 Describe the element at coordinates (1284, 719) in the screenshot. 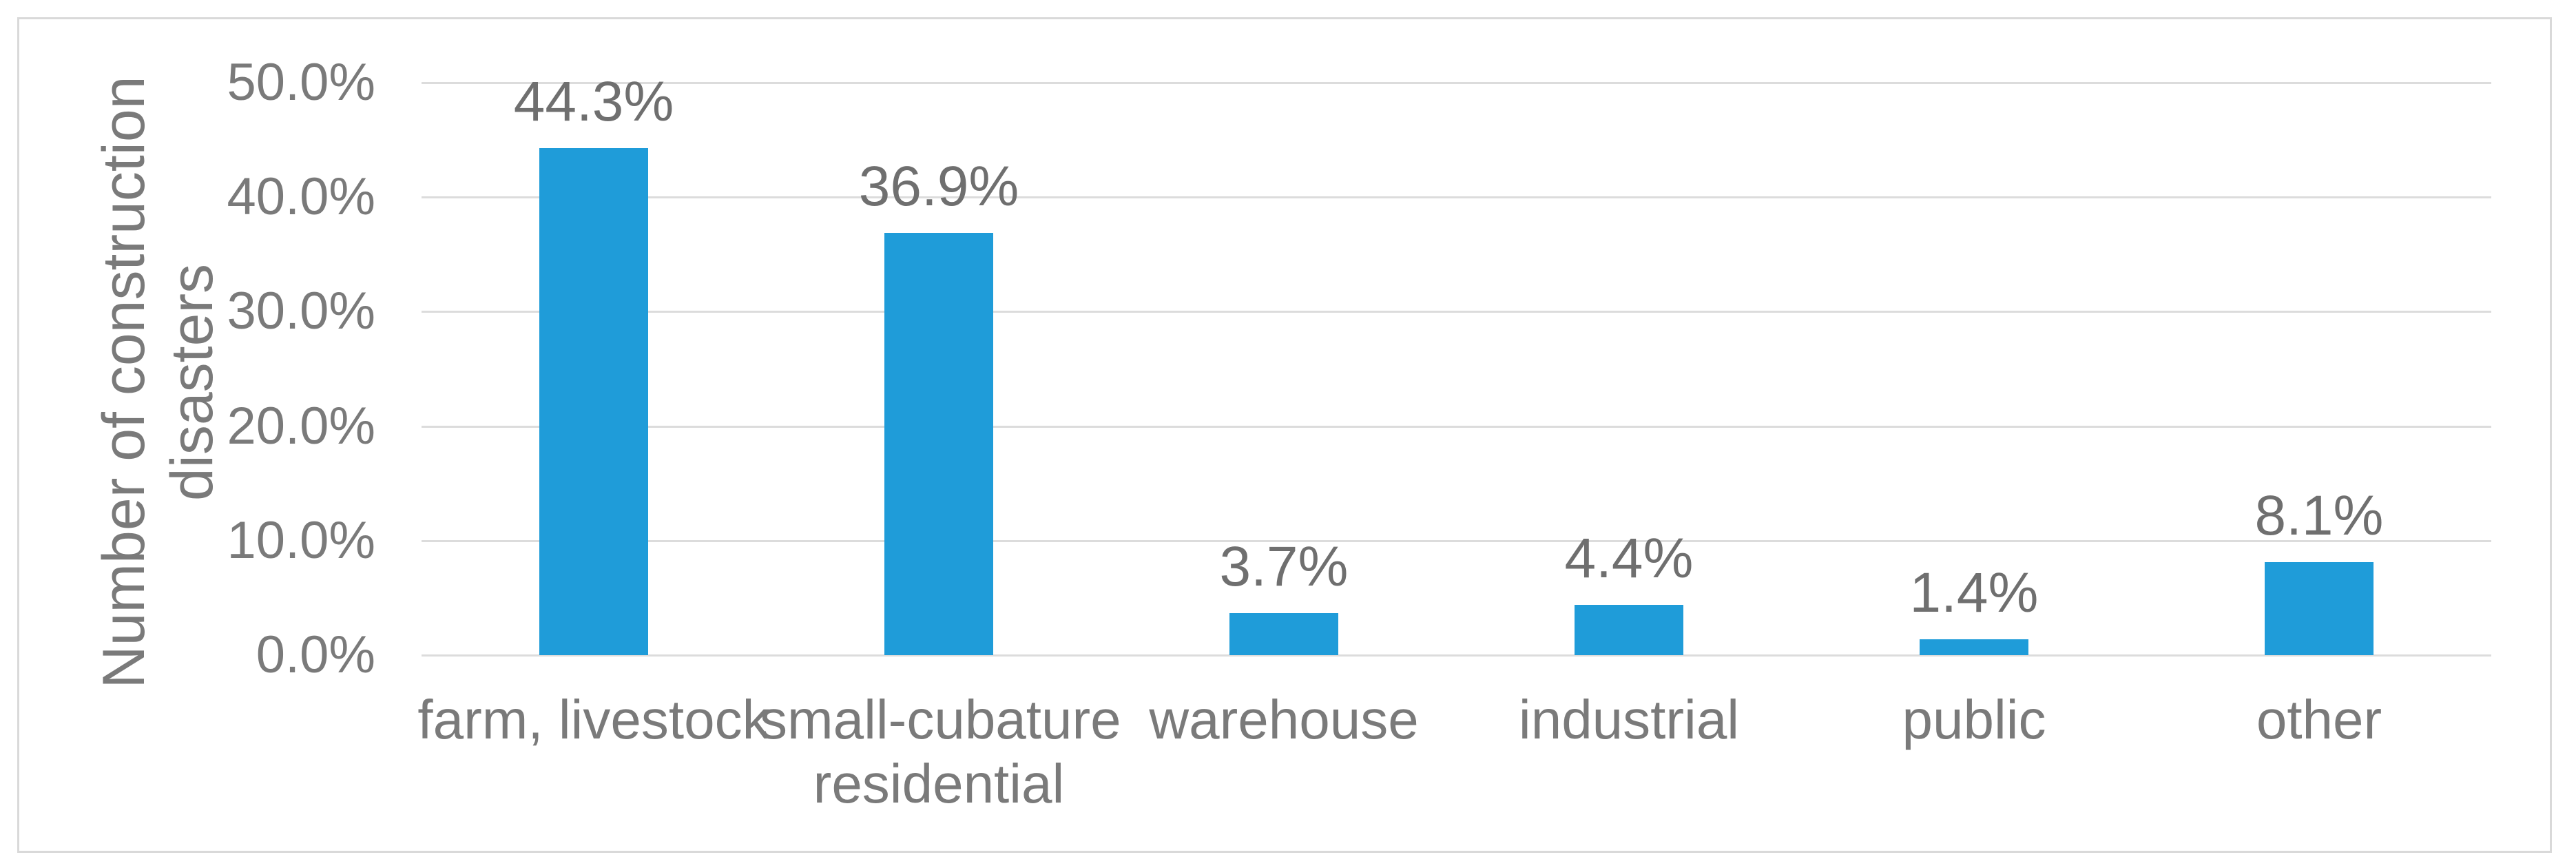

I see `x-category-label: warehouse` at that location.